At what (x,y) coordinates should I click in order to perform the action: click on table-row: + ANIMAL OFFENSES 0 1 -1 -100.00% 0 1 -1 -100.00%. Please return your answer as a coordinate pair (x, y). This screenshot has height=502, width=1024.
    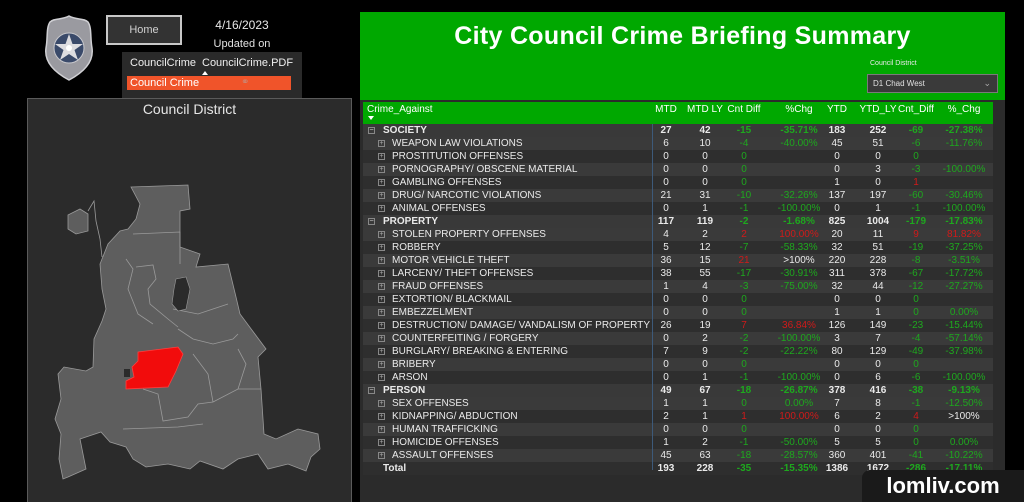
    Looking at the image, I should click on (678, 208).